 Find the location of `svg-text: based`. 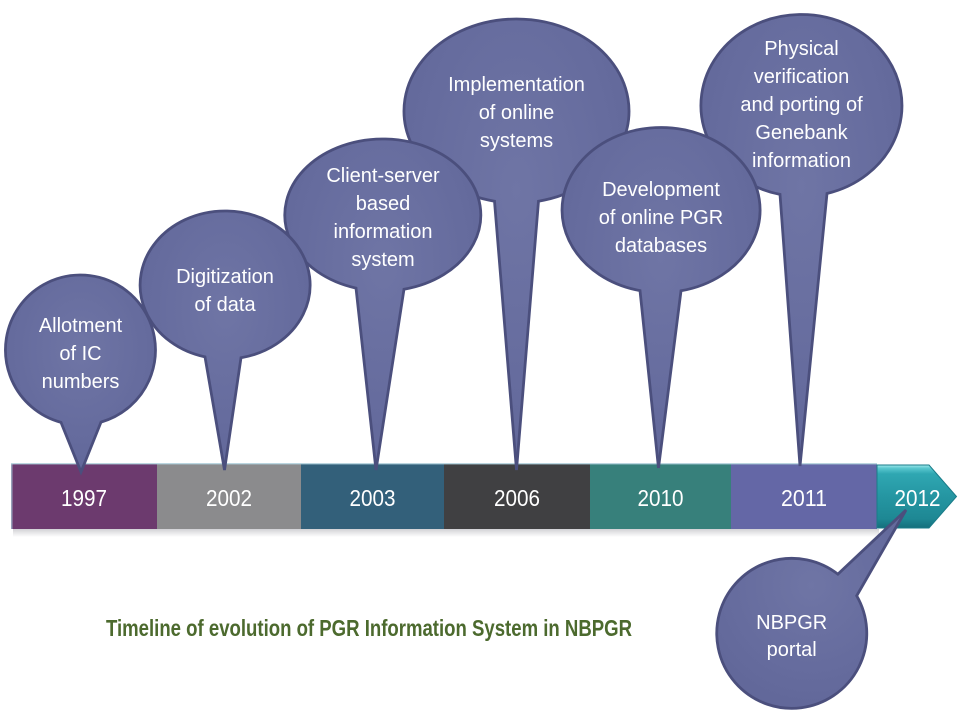

svg-text: based is located at coordinates (383, 204).